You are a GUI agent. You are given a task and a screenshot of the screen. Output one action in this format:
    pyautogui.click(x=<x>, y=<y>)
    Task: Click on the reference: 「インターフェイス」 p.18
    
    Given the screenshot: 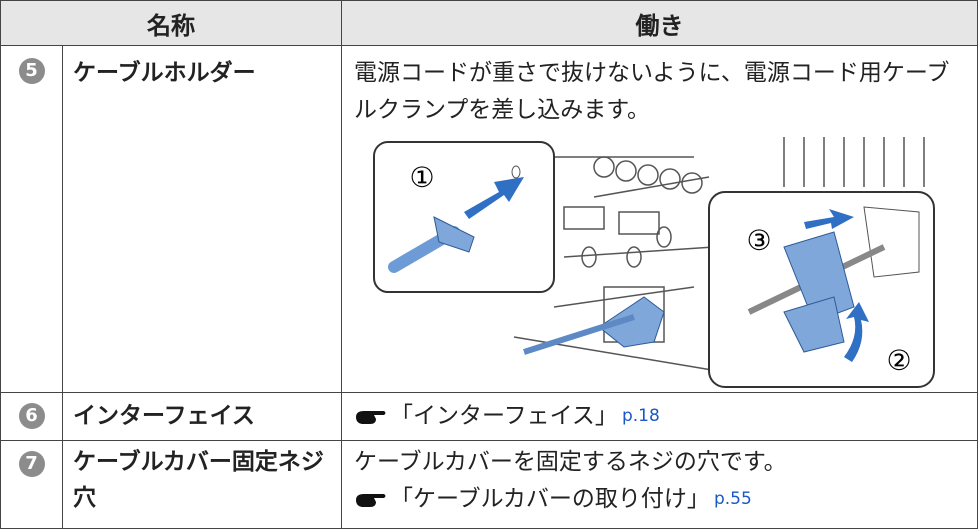 What is the action you would take?
    pyautogui.click(x=660, y=416)
    